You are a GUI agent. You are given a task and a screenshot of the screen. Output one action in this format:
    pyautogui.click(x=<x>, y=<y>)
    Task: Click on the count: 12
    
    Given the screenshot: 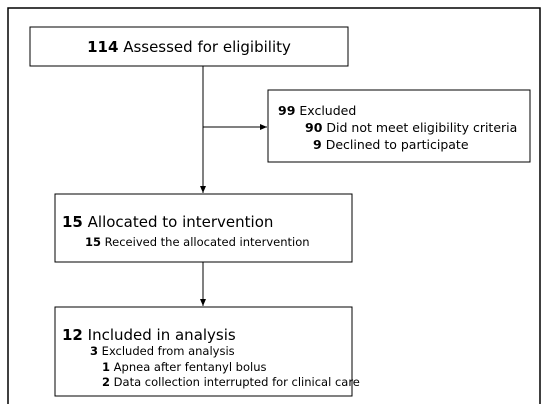 What is the action you would take?
    pyautogui.click(x=72, y=335)
    